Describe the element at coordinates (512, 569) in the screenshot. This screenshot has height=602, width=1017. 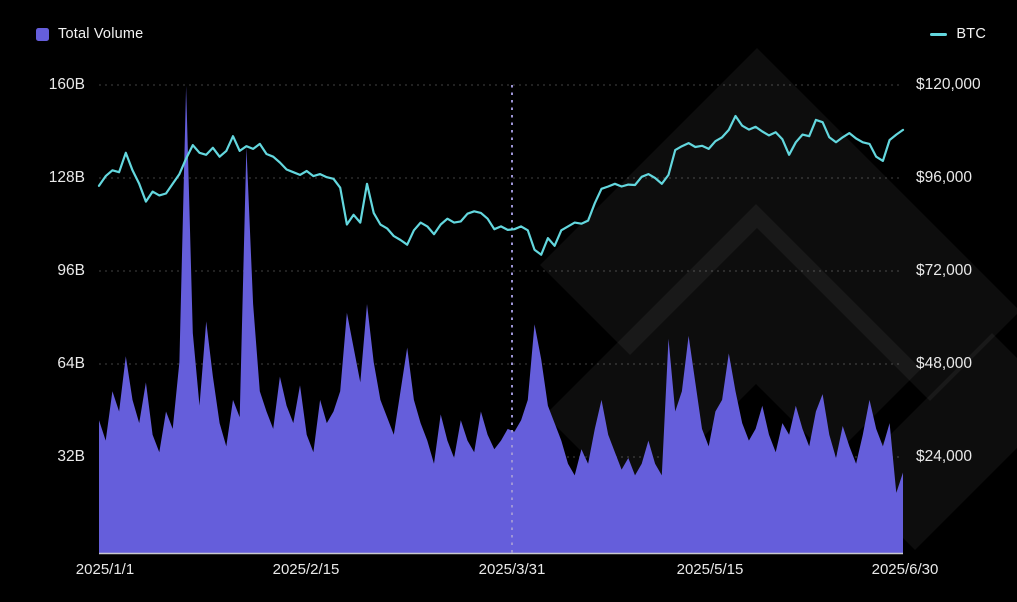
I see `x-axis-tick: 2025/3/31` at that location.